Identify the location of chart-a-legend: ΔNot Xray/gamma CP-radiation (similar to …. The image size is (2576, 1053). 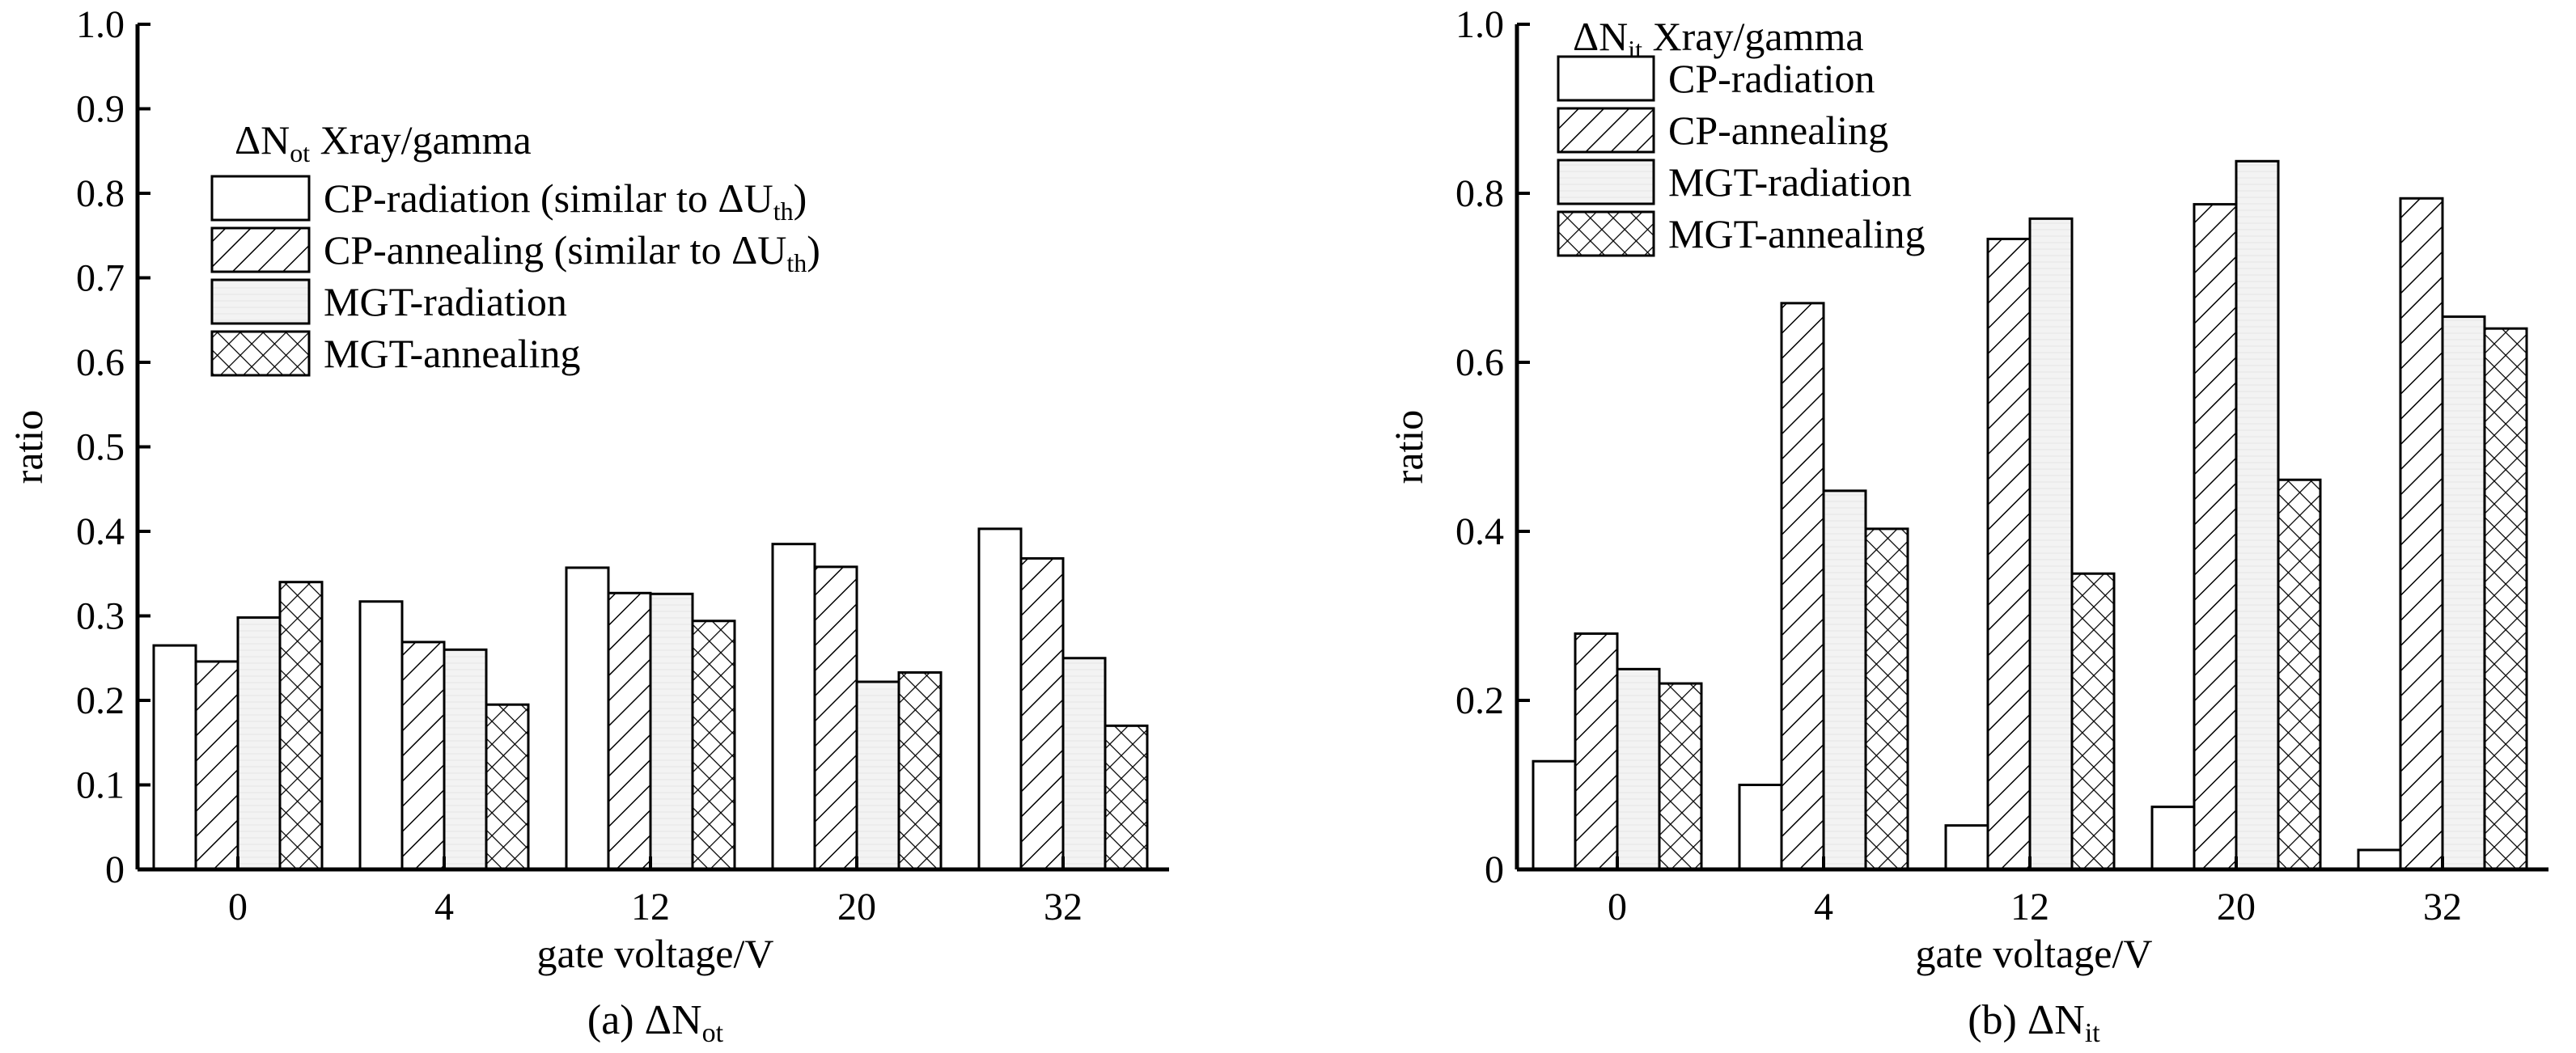
(515, 247).